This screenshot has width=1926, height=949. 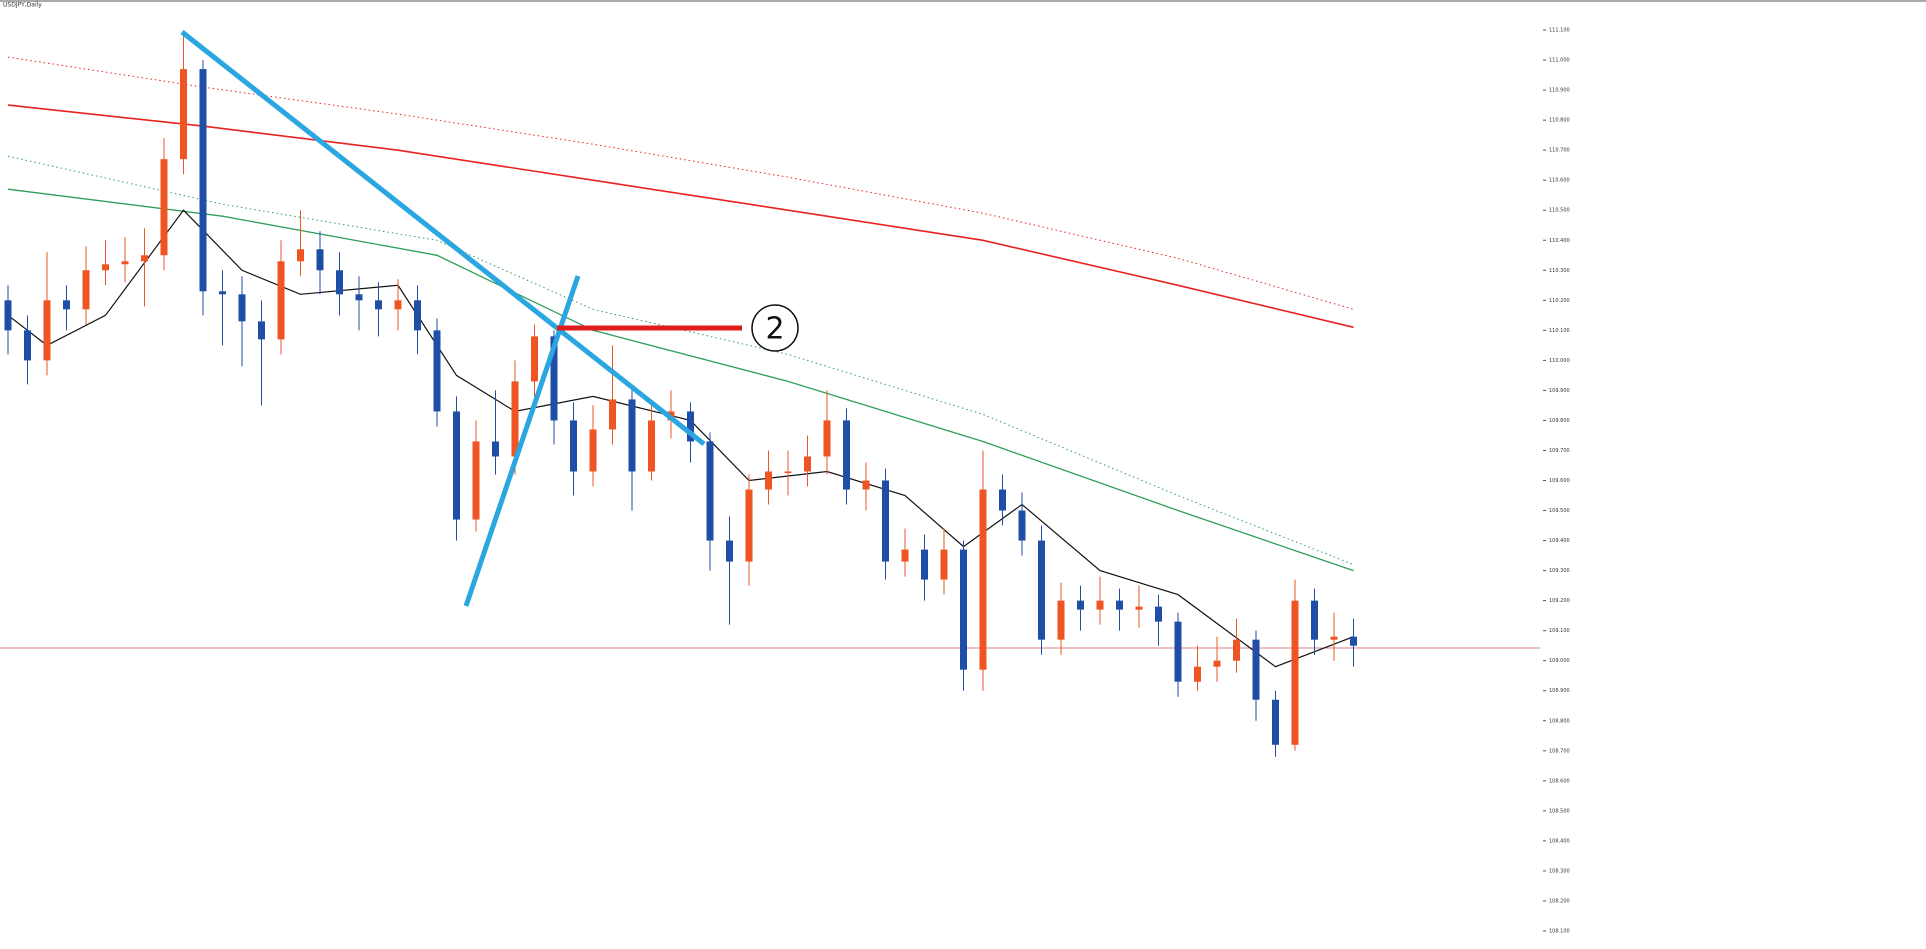 What do you see at coordinates (22, 5) in the screenshot?
I see `chart-title: USDJPY,Daily` at bounding box center [22, 5].